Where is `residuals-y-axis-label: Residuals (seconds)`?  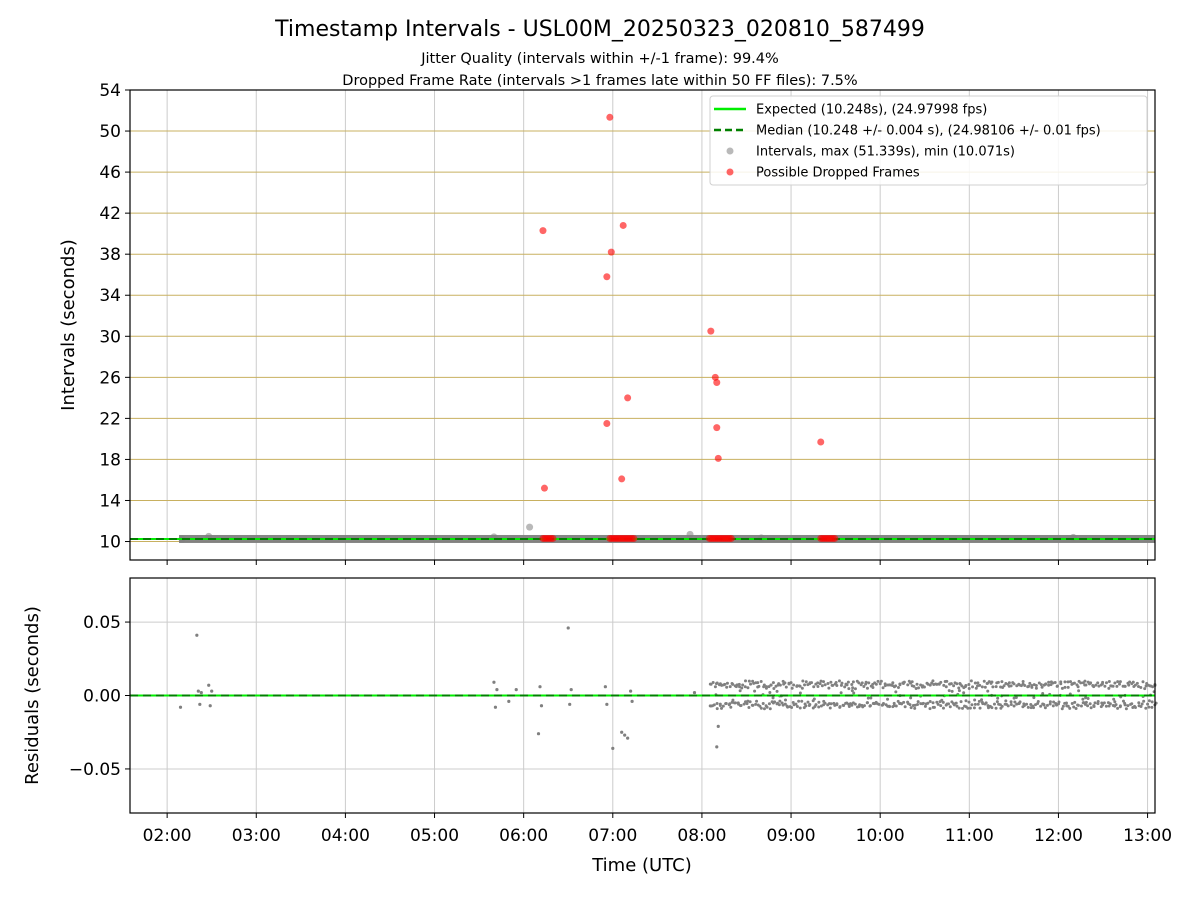
residuals-y-axis-label: Residuals (seconds) is located at coordinates (32, 695).